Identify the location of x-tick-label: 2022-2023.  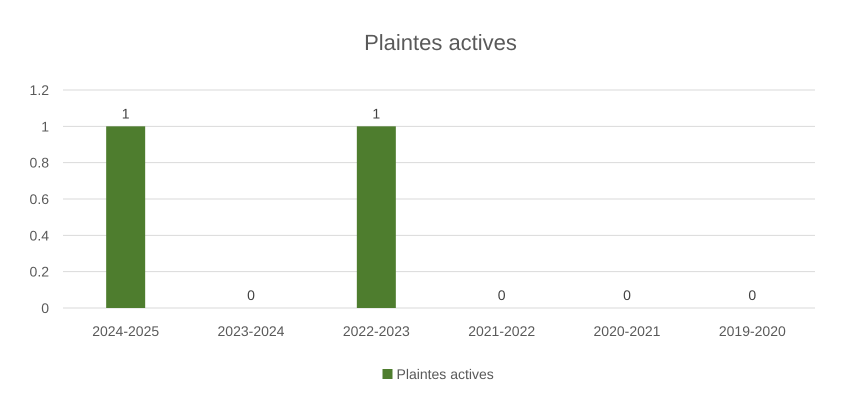
(376, 331).